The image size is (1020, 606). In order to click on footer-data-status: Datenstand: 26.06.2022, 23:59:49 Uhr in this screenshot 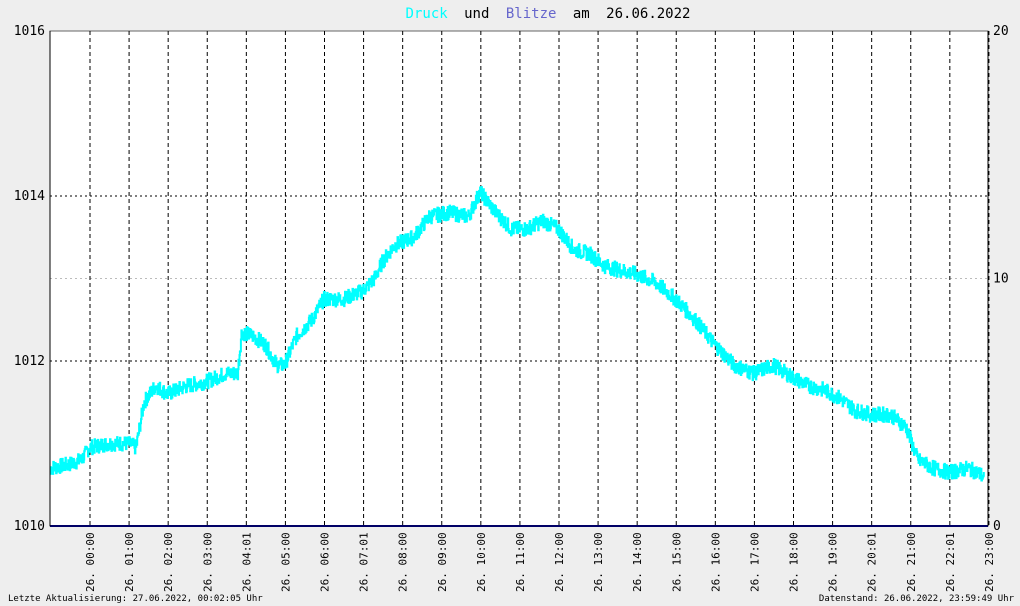, I will do `click(917, 599)`.